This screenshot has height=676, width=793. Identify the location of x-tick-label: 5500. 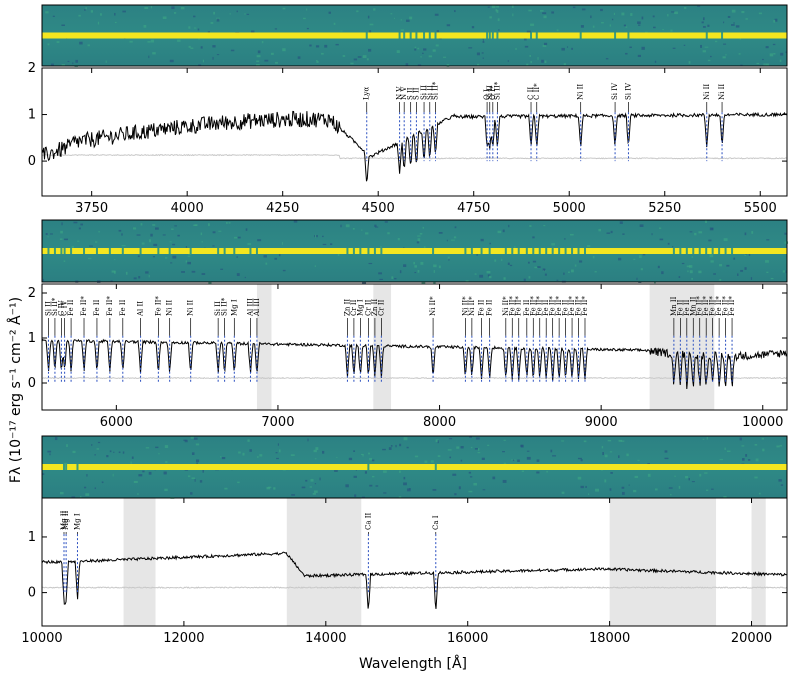
(760, 208).